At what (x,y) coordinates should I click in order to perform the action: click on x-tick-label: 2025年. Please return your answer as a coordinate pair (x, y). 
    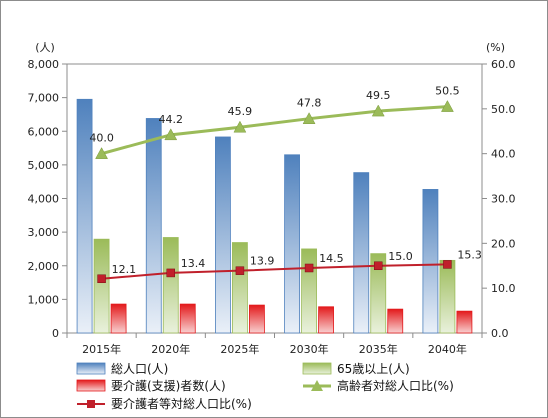
    Looking at the image, I should click on (239, 349).